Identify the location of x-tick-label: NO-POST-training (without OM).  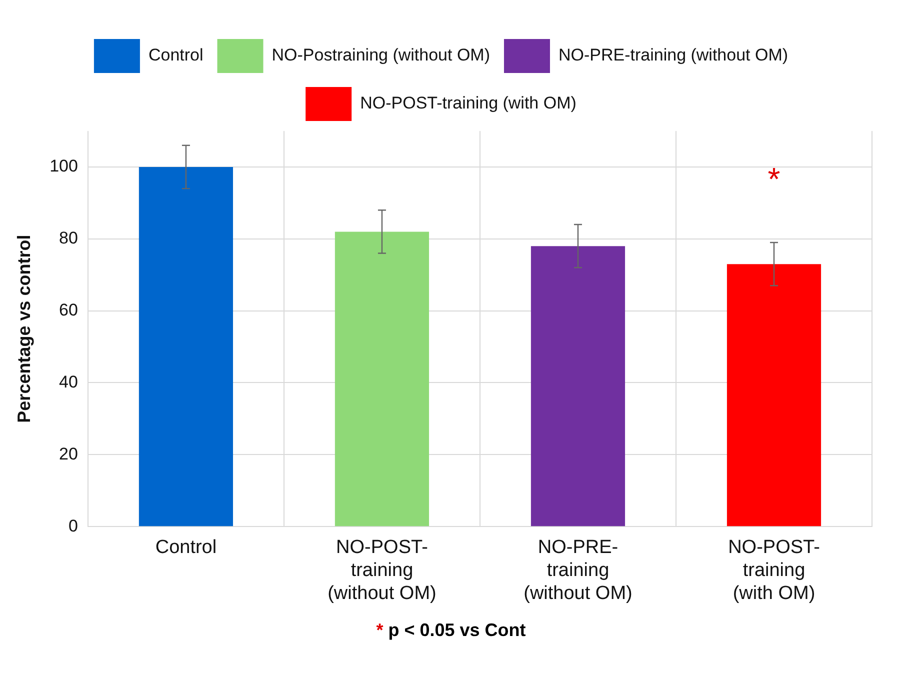
(382, 570).